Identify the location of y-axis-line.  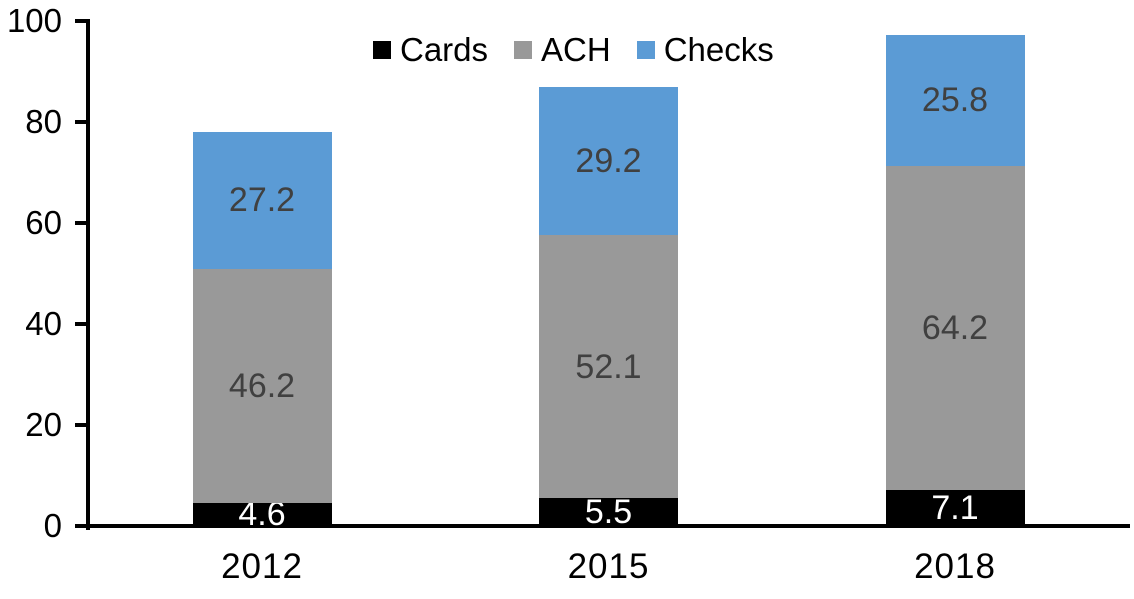
(88, 274).